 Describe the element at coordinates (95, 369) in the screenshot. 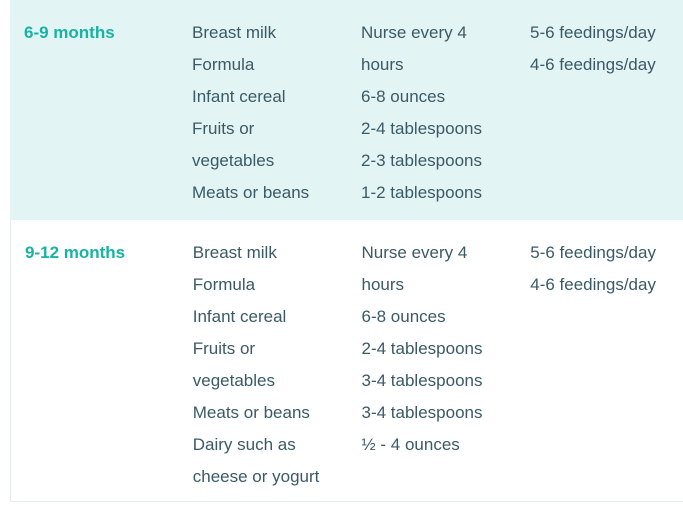

I see `age-range-cell: 9-12 months` at that location.